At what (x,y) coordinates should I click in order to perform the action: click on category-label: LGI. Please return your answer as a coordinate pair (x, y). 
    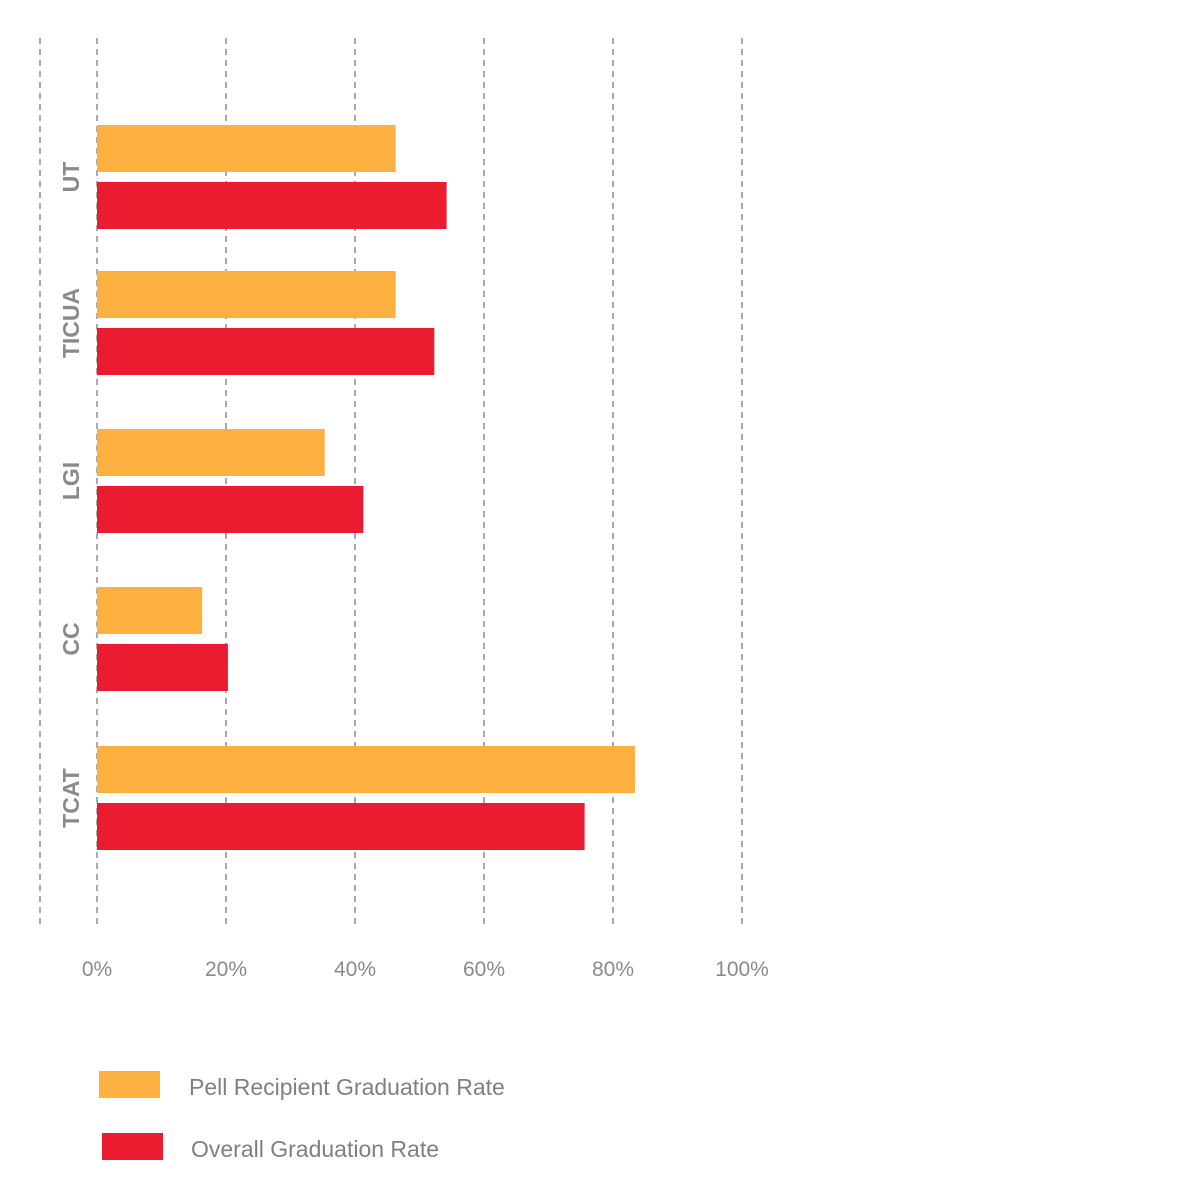
    Looking at the image, I should click on (71, 481).